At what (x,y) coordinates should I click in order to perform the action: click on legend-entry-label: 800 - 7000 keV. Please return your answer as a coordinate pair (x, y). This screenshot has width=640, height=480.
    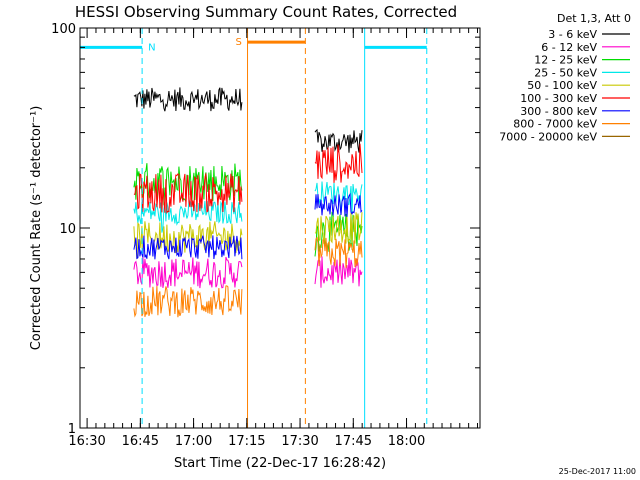
    Looking at the image, I should click on (555, 124).